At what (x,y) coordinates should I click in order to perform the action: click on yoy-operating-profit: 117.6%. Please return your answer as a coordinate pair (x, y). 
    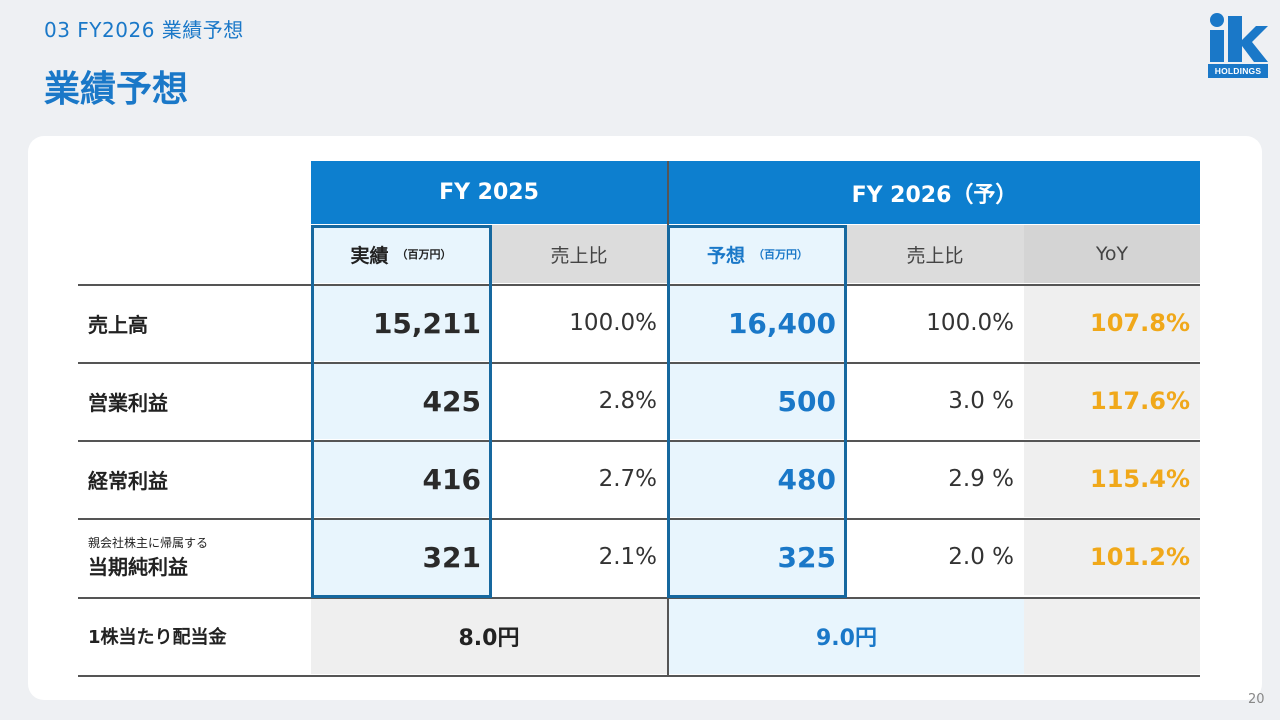
    Looking at the image, I should click on (1112, 401).